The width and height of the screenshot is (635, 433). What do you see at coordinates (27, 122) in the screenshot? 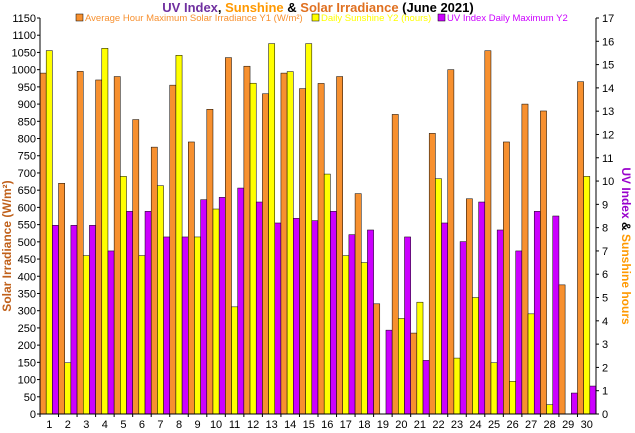
I see `left-tick-label: 850` at bounding box center [27, 122].